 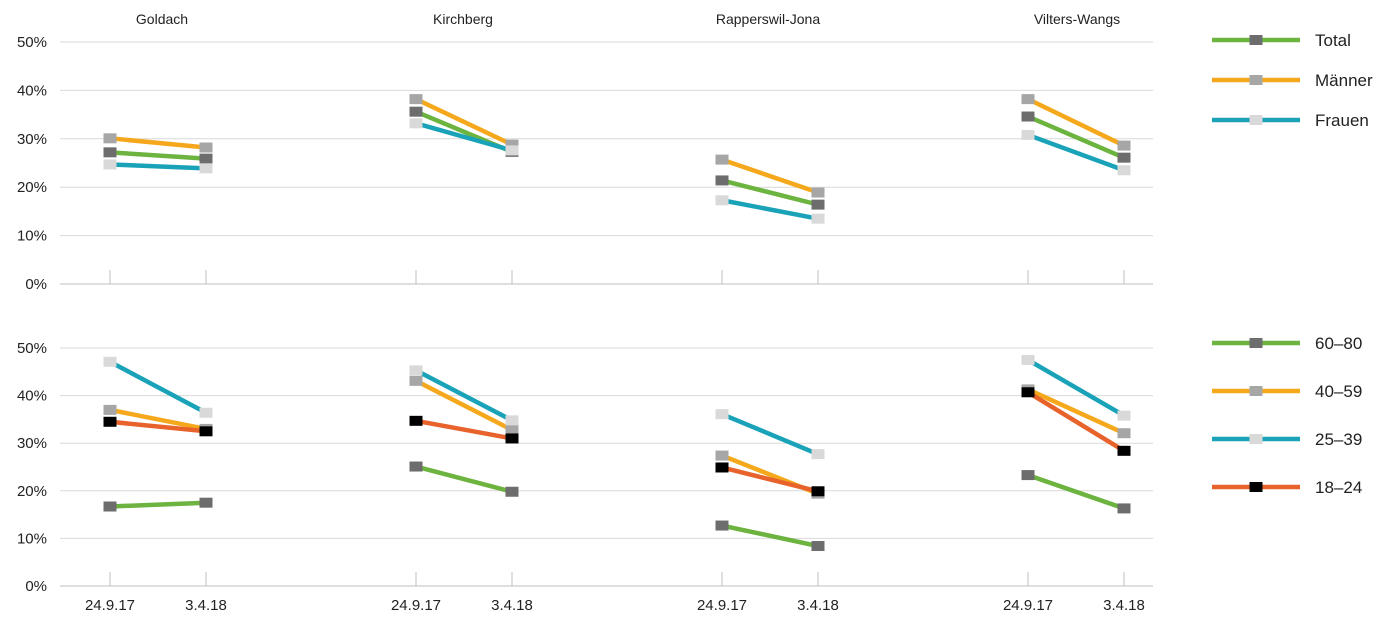 I want to click on legend-label: 40–59, so click(x=1338, y=391).